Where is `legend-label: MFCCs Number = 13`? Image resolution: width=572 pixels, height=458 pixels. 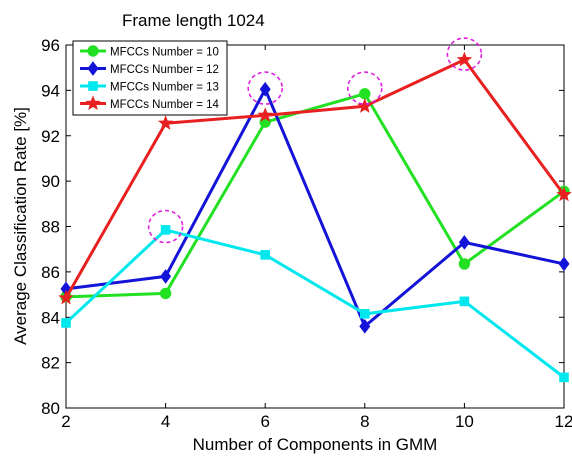 legend-label: MFCCs Number = 13 is located at coordinates (164, 88).